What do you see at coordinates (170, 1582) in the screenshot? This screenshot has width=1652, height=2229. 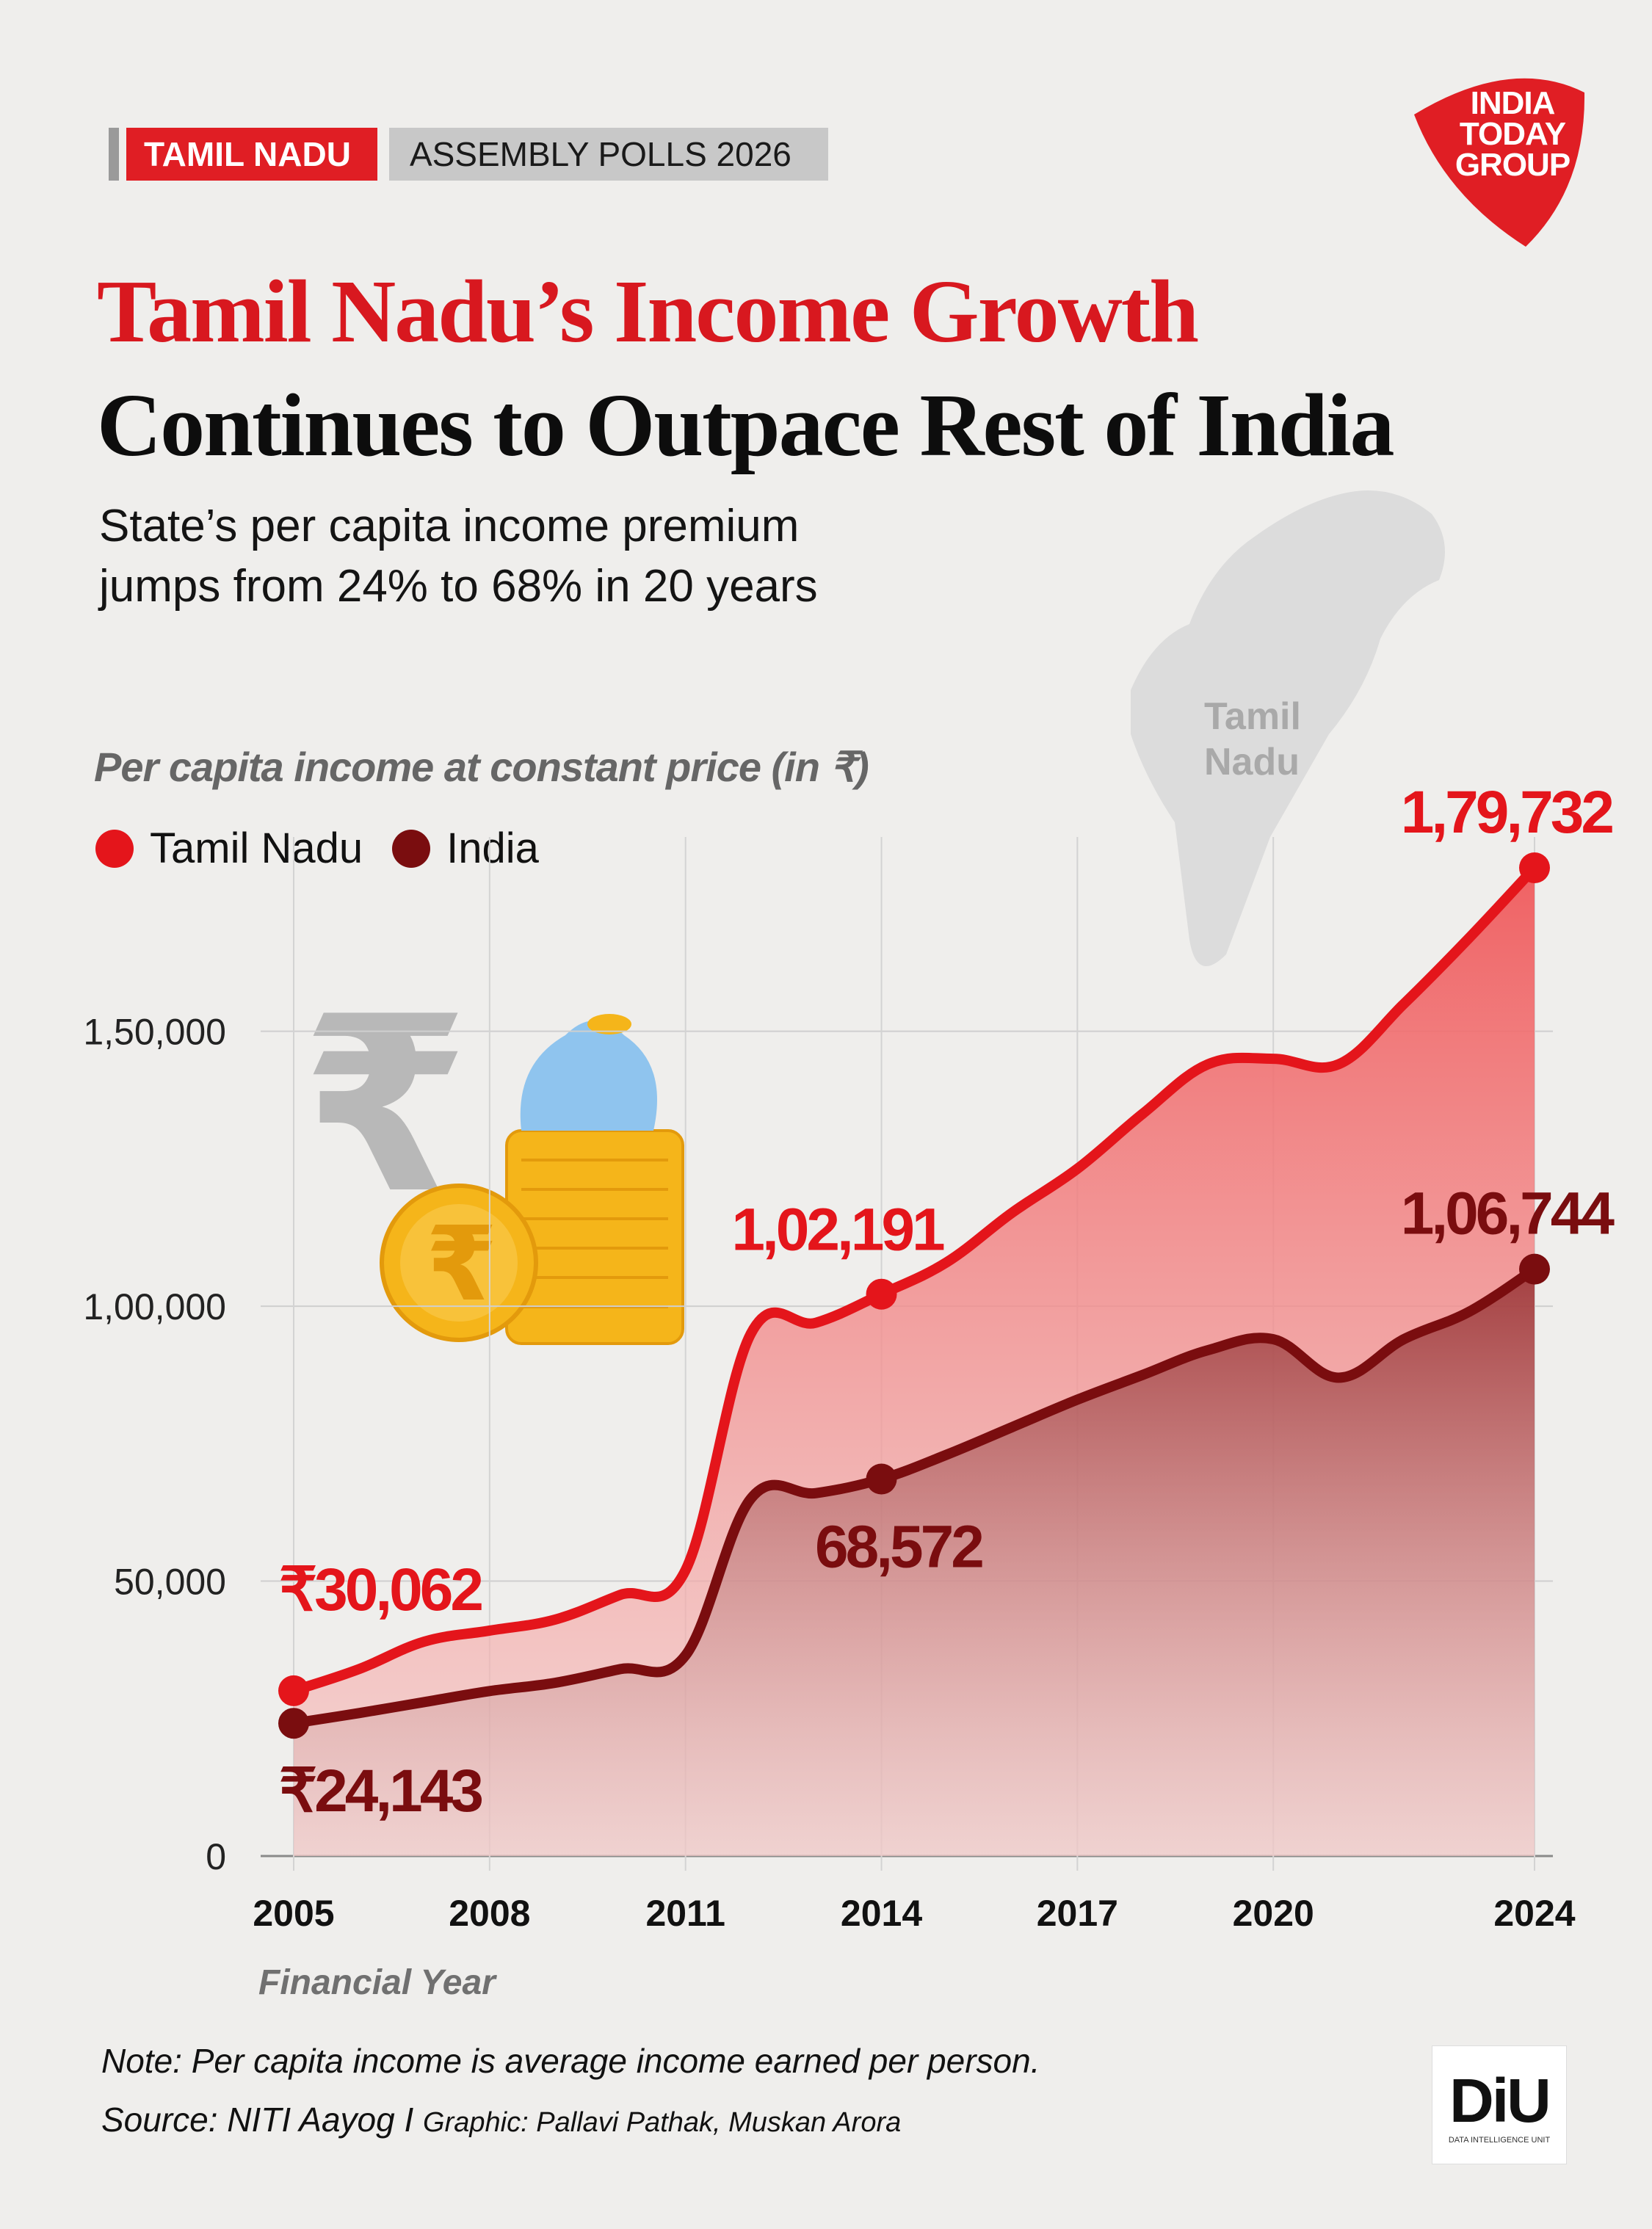 I see `y-tick-label: 50,000` at bounding box center [170, 1582].